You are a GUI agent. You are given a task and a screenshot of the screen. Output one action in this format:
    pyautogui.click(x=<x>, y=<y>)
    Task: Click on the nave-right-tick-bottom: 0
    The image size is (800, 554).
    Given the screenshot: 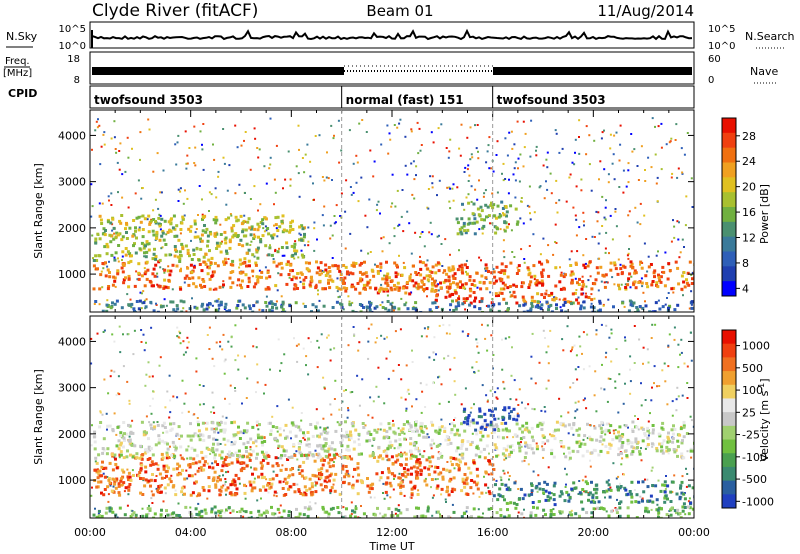 What is the action you would take?
    pyautogui.click(x=711, y=80)
    